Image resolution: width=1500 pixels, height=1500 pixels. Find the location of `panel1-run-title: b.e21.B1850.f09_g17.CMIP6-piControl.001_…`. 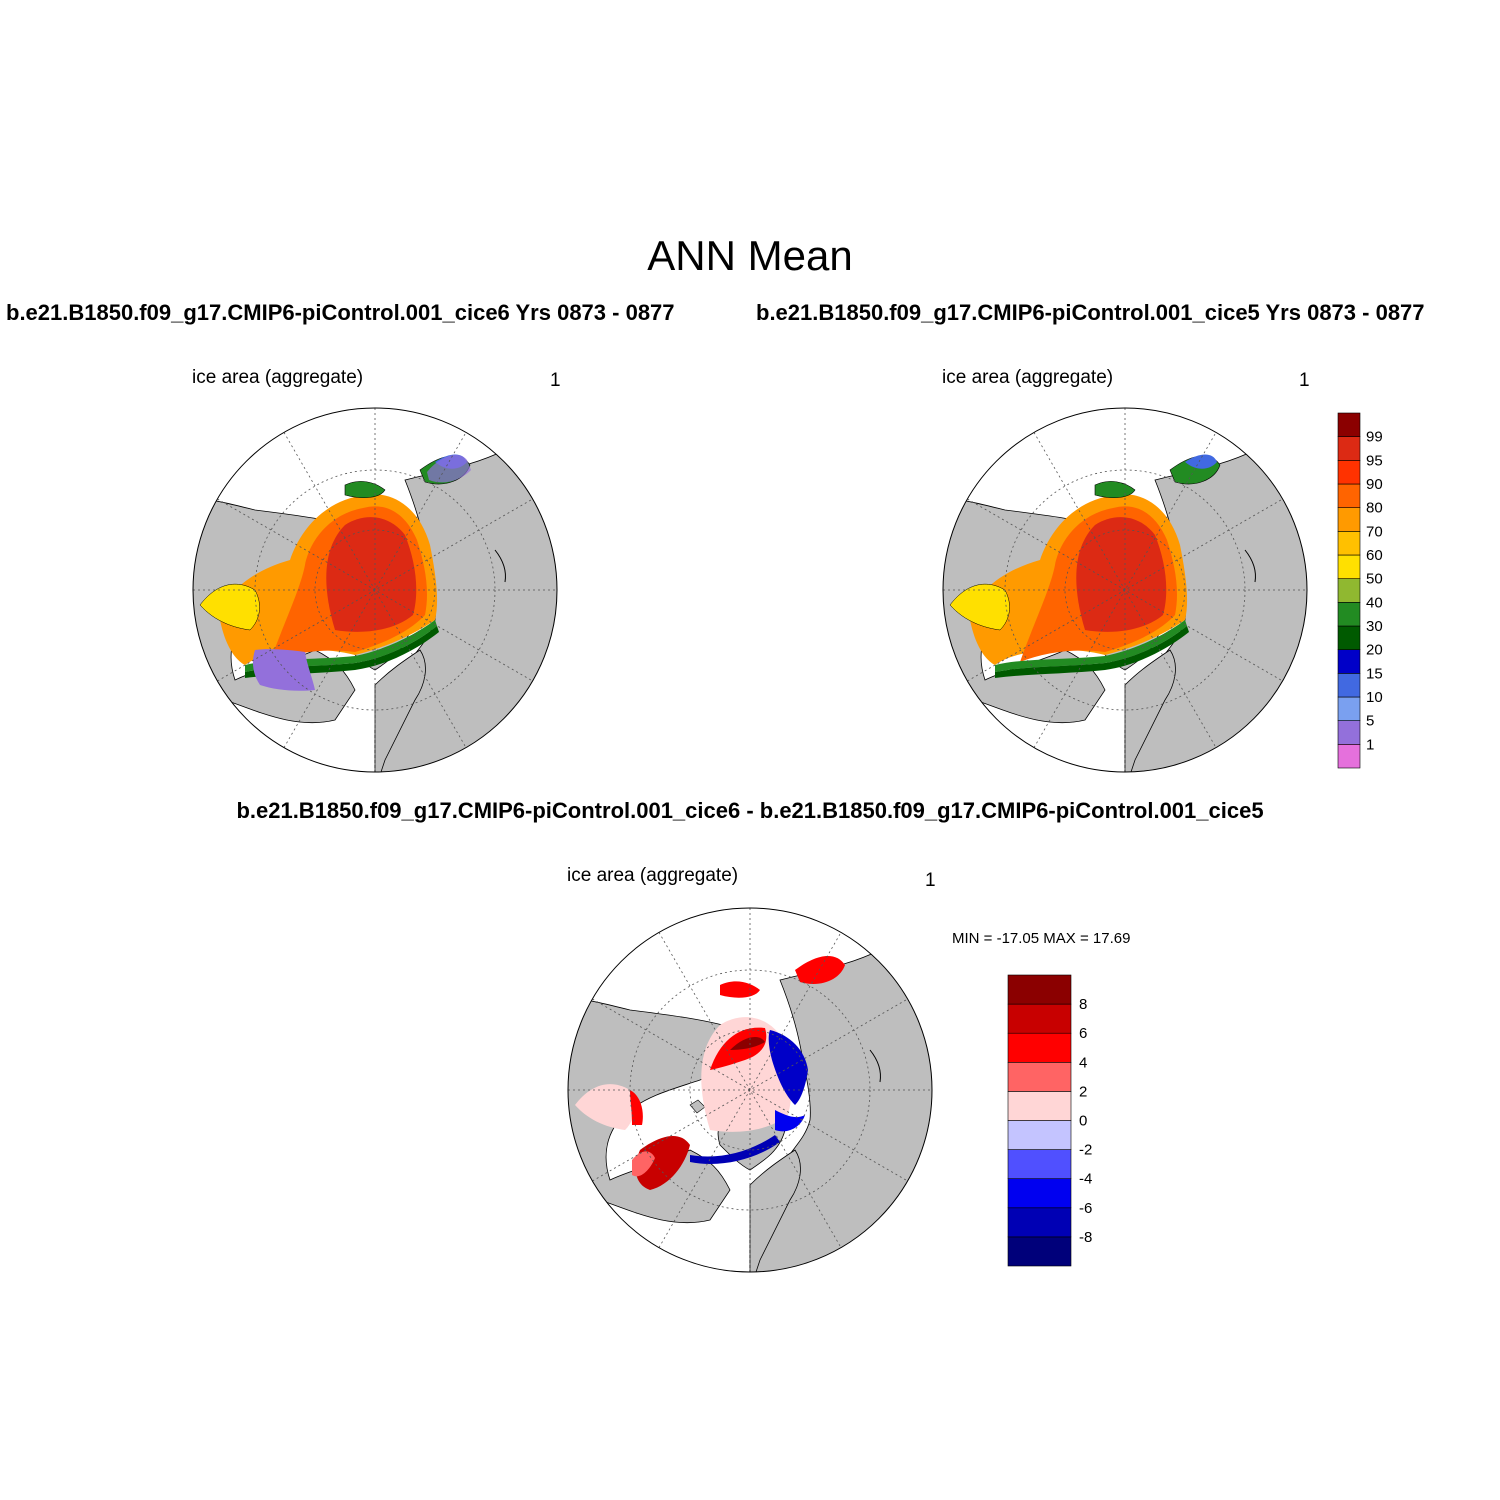

panel1-run-title: b.e21.B1850.f09_g17.CMIP6-piControl.001_… is located at coordinates (340, 312).